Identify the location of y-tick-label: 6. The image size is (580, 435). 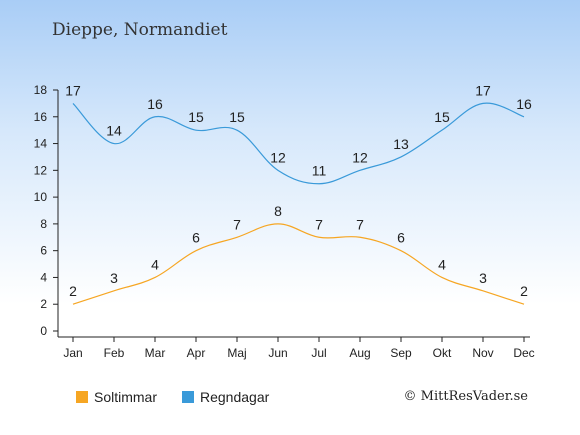
(43, 251).